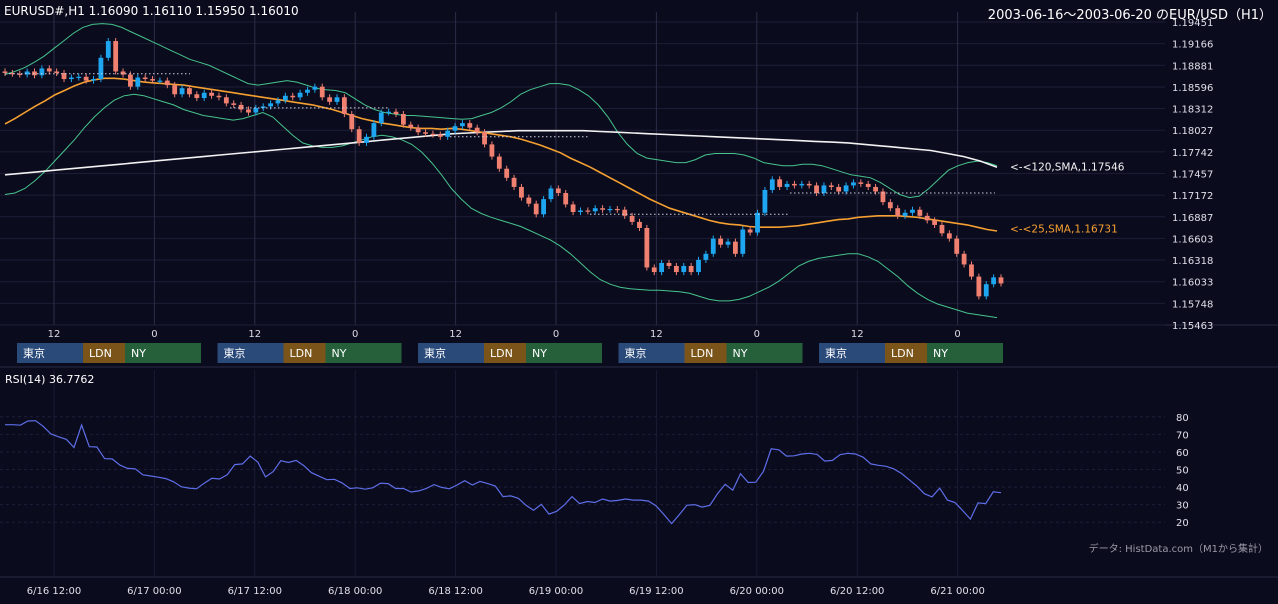  What do you see at coordinates (1182, 453) in the screenshot?
I see `rsi-tick-label: 60` at bounding box center [1182, 453].